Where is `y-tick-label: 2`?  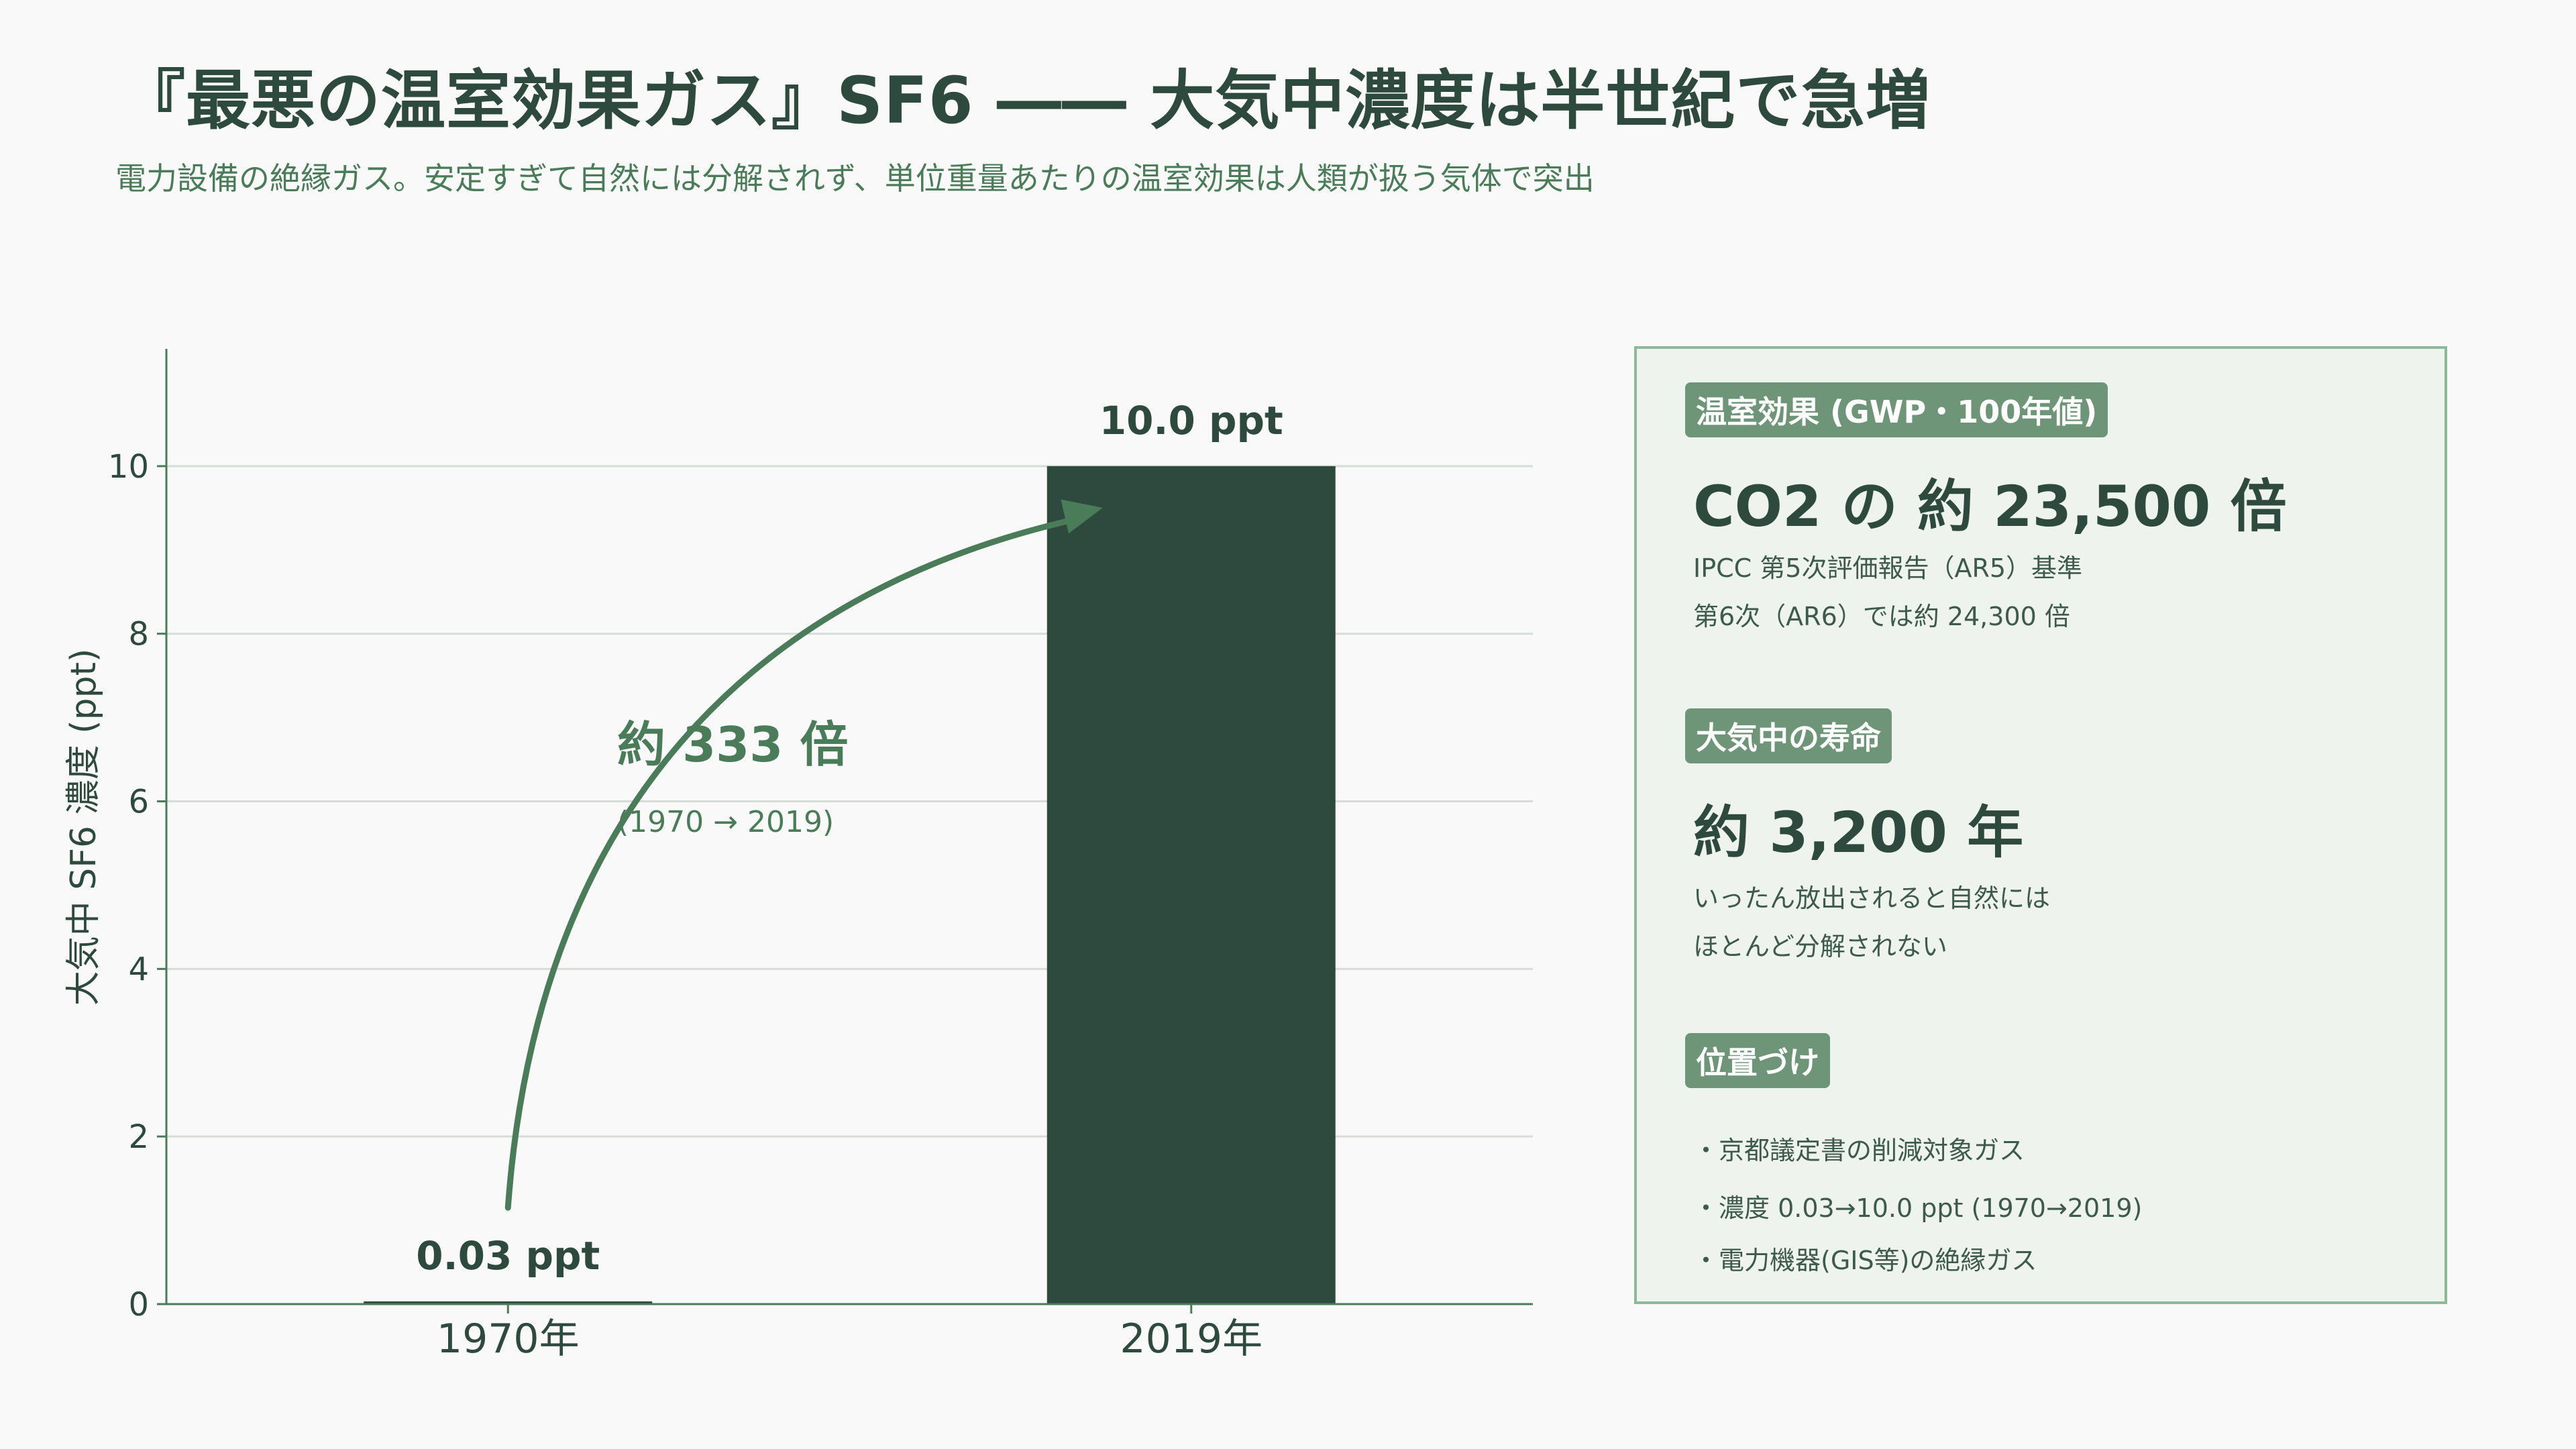 y-tick-label: 2 is located at coordinates (138, 1137).